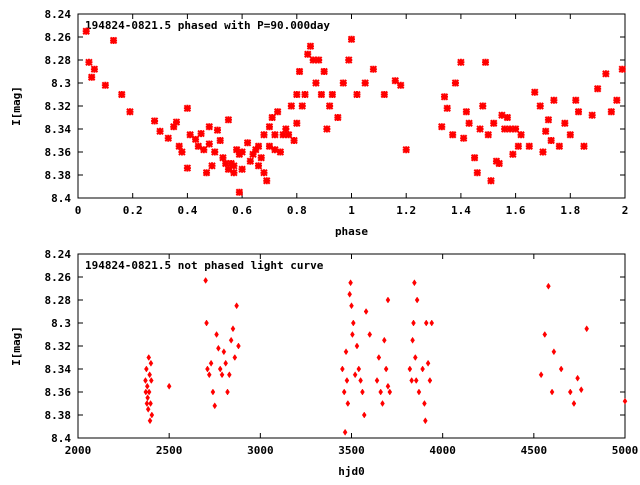 This screenshot has width=640, height=485. Describe the element at coordinates (58, 369) in the screenshot. I see `y-tick-label: 8.34` at that location.